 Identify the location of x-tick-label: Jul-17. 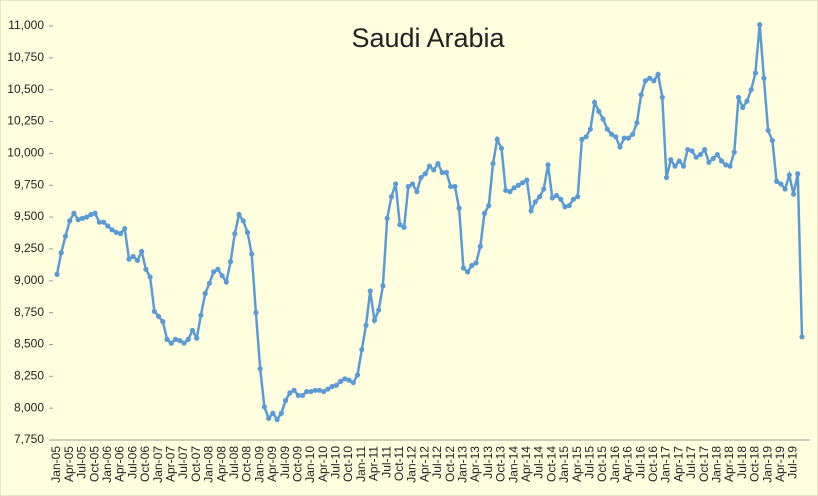
(691, 462).